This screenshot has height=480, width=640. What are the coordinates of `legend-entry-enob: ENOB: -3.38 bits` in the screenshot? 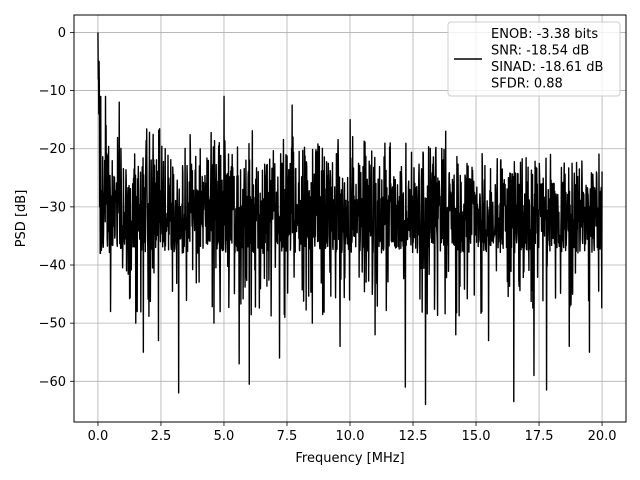 It's located at (544, 34).